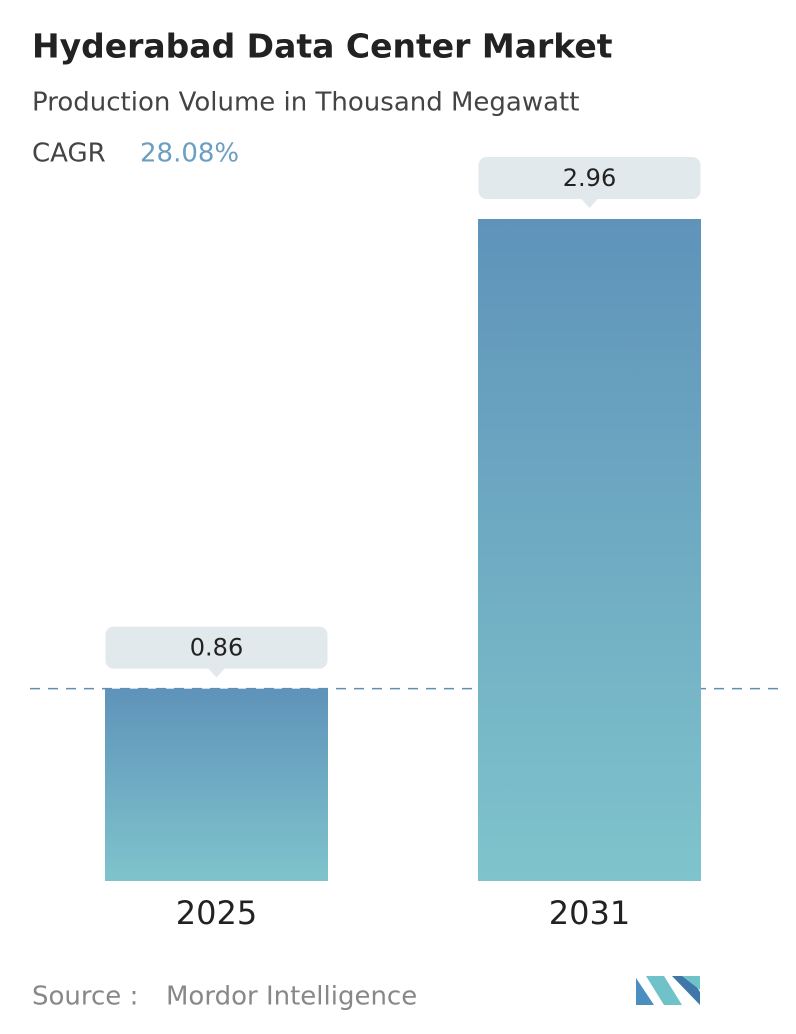 This screenshot has width=796, height=1034. Describe the element at coordinates (322, 46) in the screenshot. I see `chart-title: Hyderabad Data Center Market` at that location.